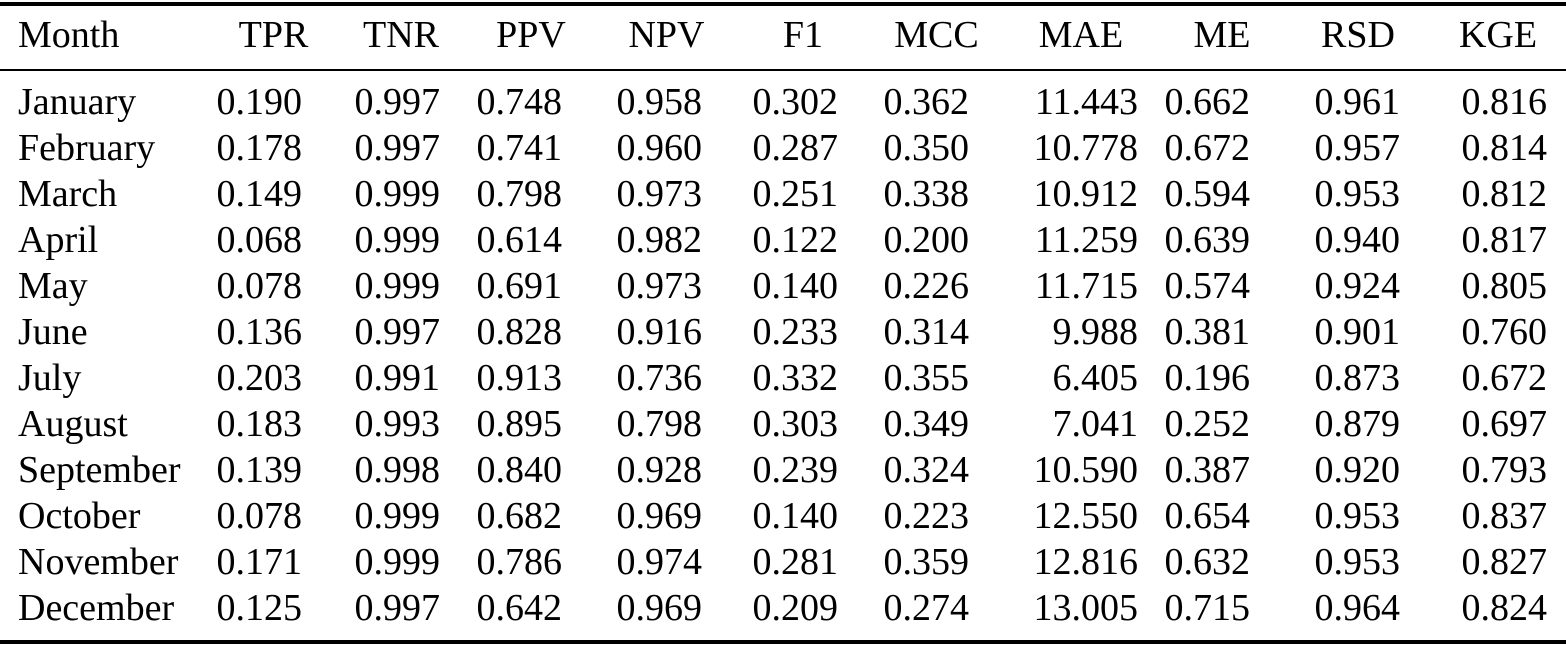 The height and width of the screenshot is (647, 1566). Describe the element at coordinates (259, 424) in the screenshot. I see `value-cell: 0.183` at that location.